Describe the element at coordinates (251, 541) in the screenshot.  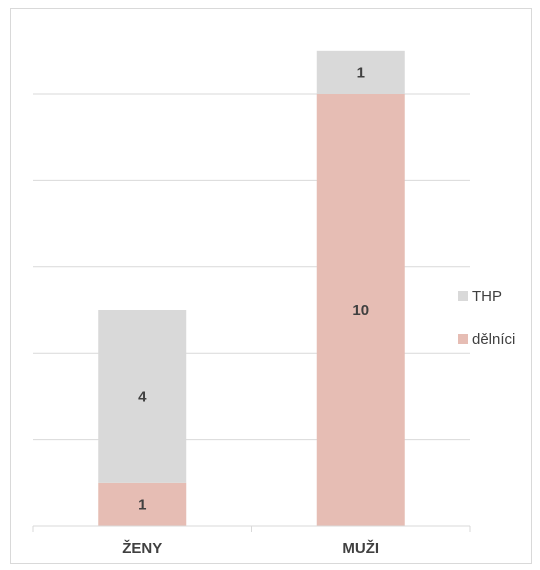
I see `x-axis: ŽENY MUŽI` at that location.